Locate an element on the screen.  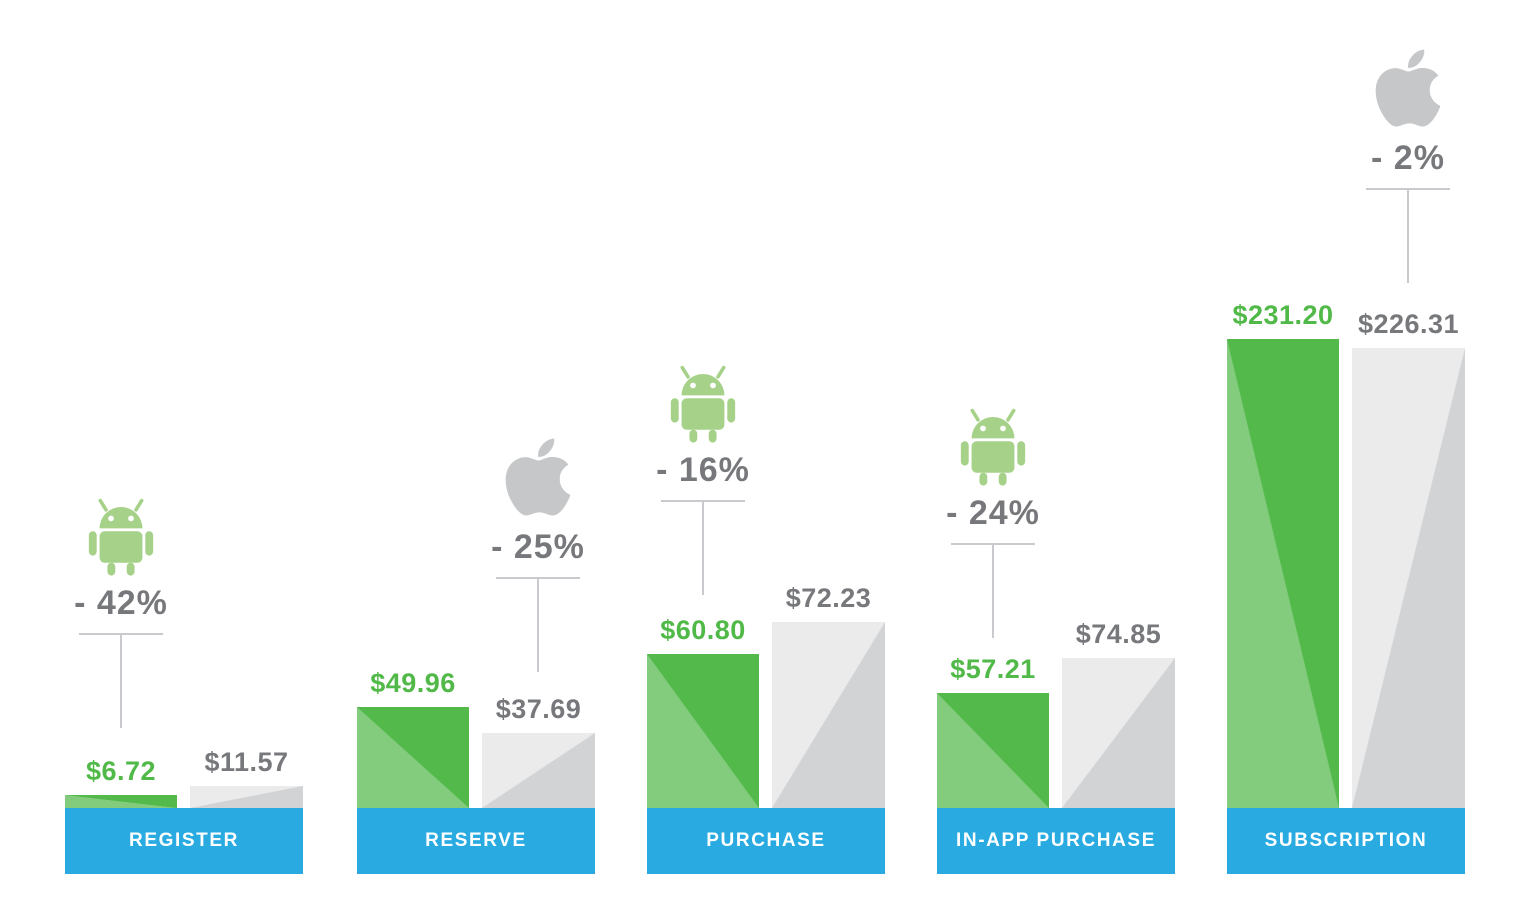
delta-label: - 24% is located at coordinates (993, 513).